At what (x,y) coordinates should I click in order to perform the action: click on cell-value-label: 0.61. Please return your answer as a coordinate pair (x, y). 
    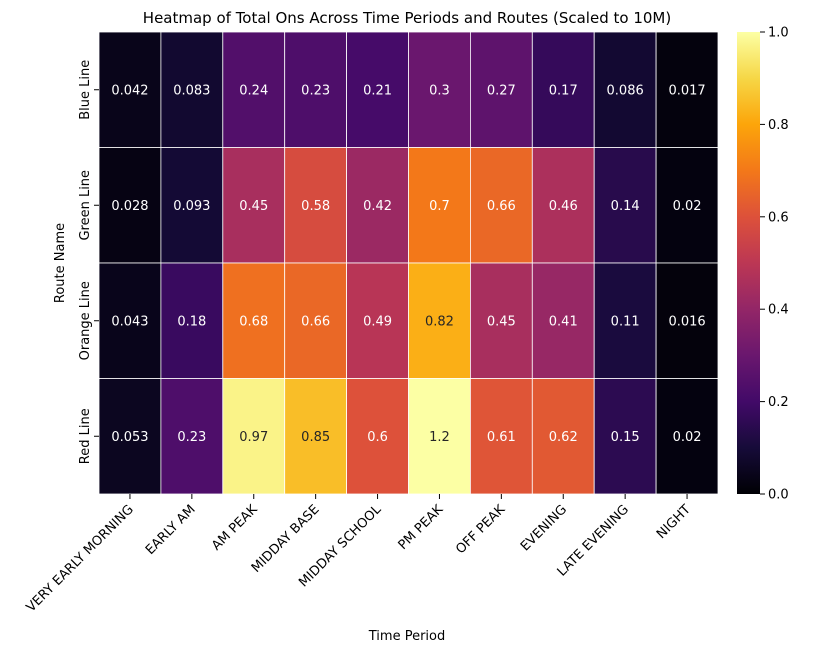
    Looking at the image, I should click on (501, 437).